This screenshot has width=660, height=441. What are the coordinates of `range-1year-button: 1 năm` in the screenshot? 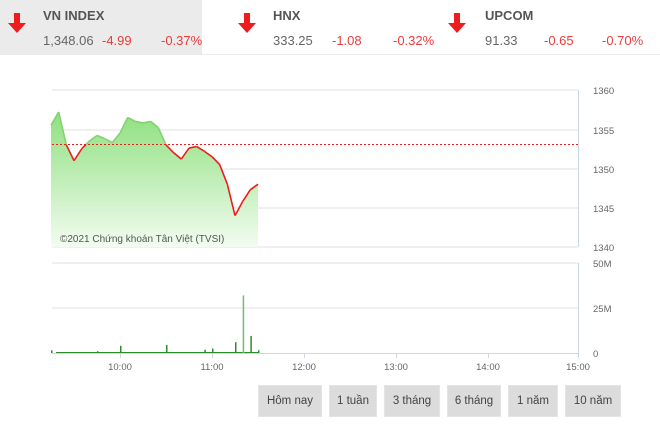 It's located at (533, 401).